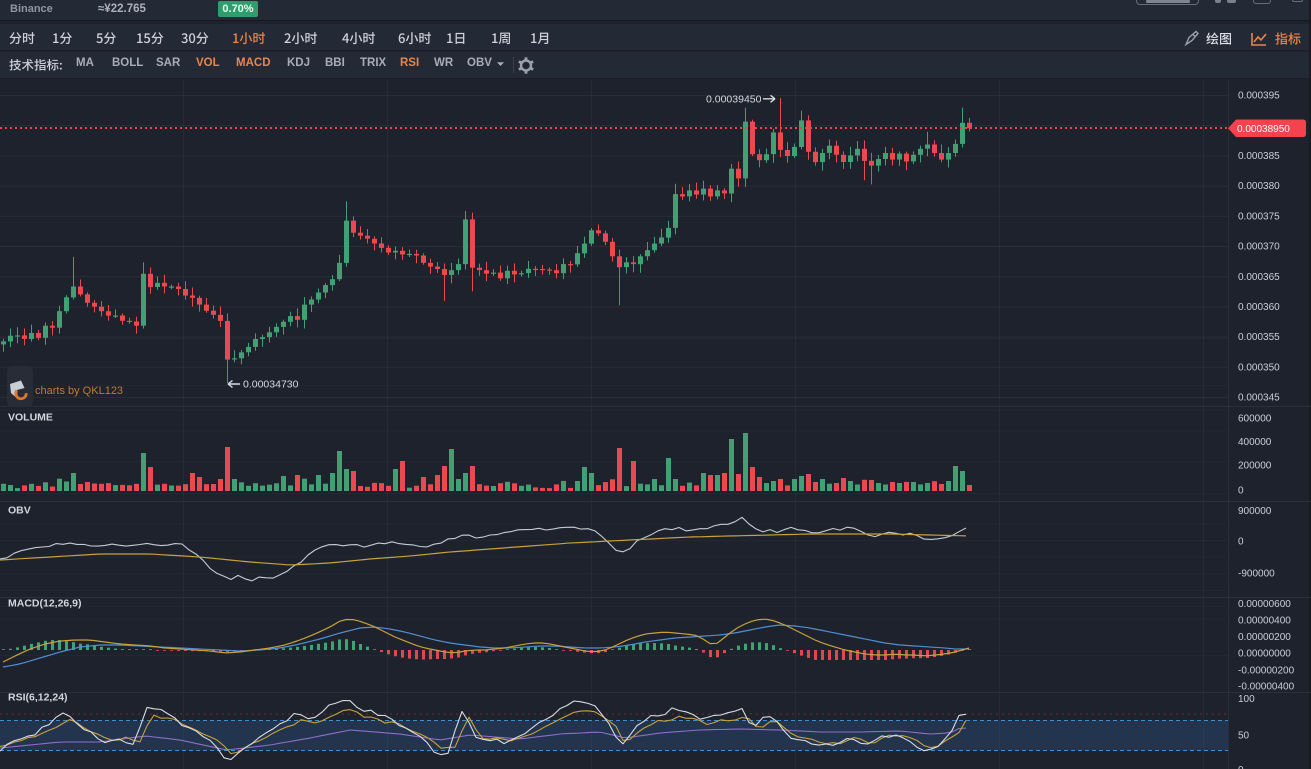 The height and width of the screenshot is (769, 1311). What do you see at coordinates (271, 385) in the screenshot?
I see `svg-text: 0.00034730` at bounding box center [271, 385].